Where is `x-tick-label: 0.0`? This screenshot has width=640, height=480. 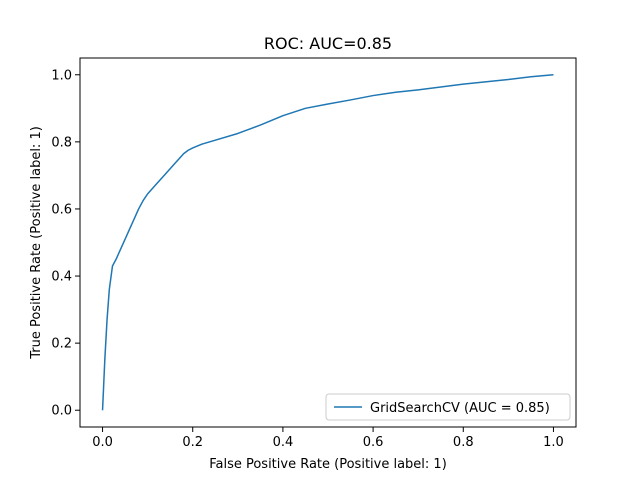
x-tick-label: 0.0 is located at coordinates (102, 442).